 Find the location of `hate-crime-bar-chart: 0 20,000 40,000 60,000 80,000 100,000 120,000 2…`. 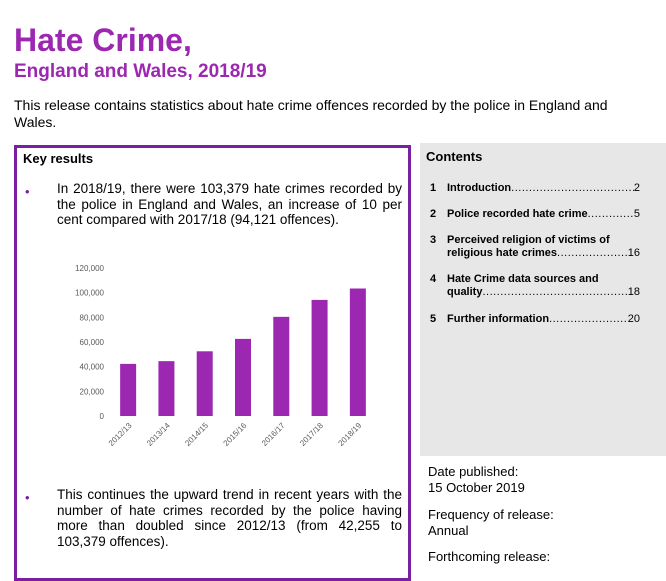

hate-crime-bar-chart: 0 20,000 40,000 60,000 80,000 100,000 120,000 2… is located at coordinates (220, 356).